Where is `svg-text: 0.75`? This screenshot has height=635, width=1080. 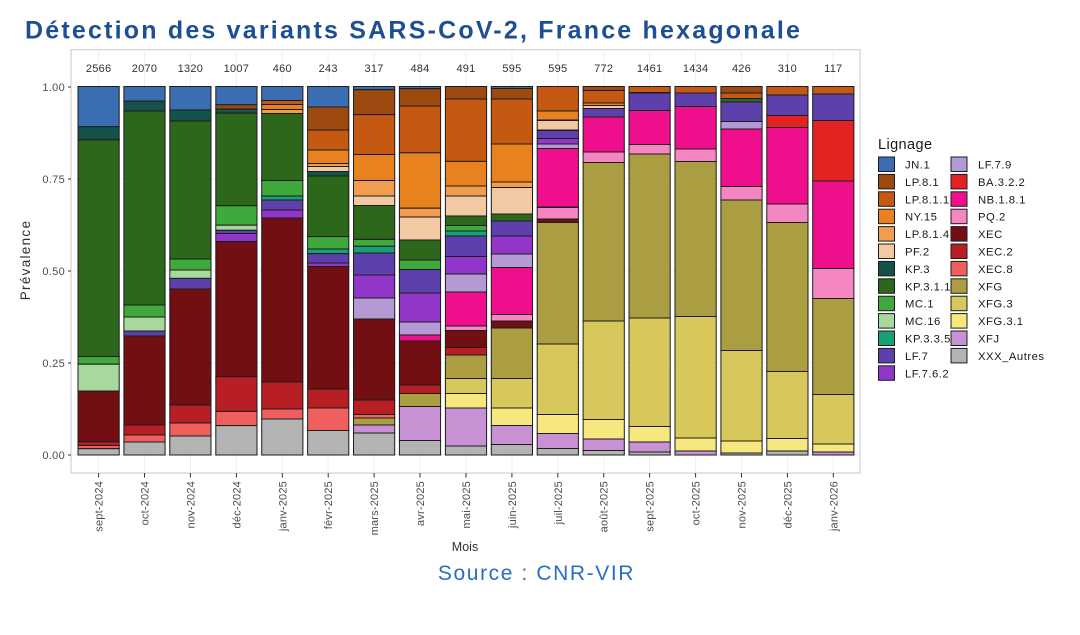
svg-text: 0.75 is located at coordinates (53, 180).